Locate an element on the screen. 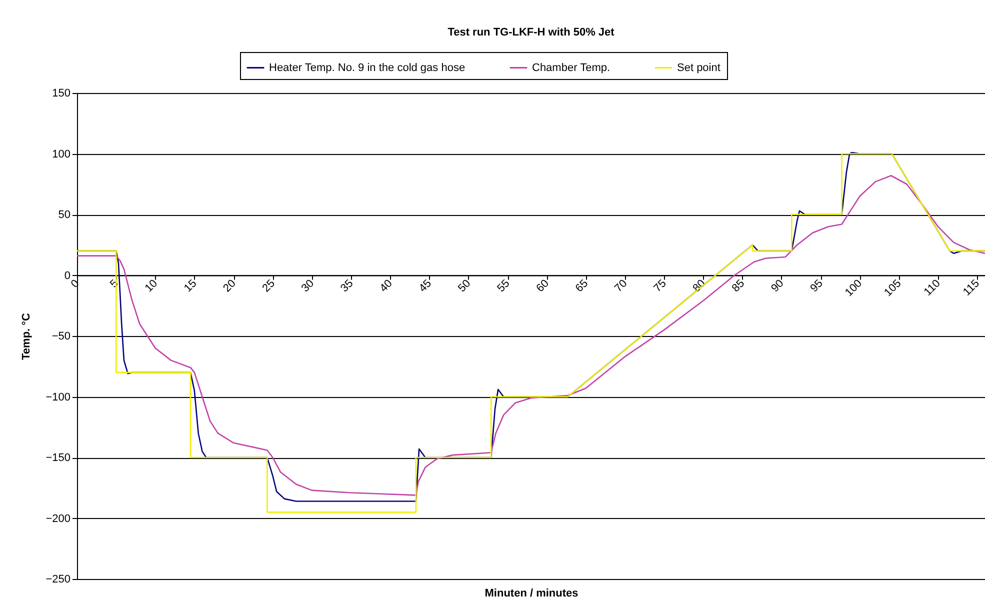  x-tick-label: 70 is located at coordinates (621, 286).